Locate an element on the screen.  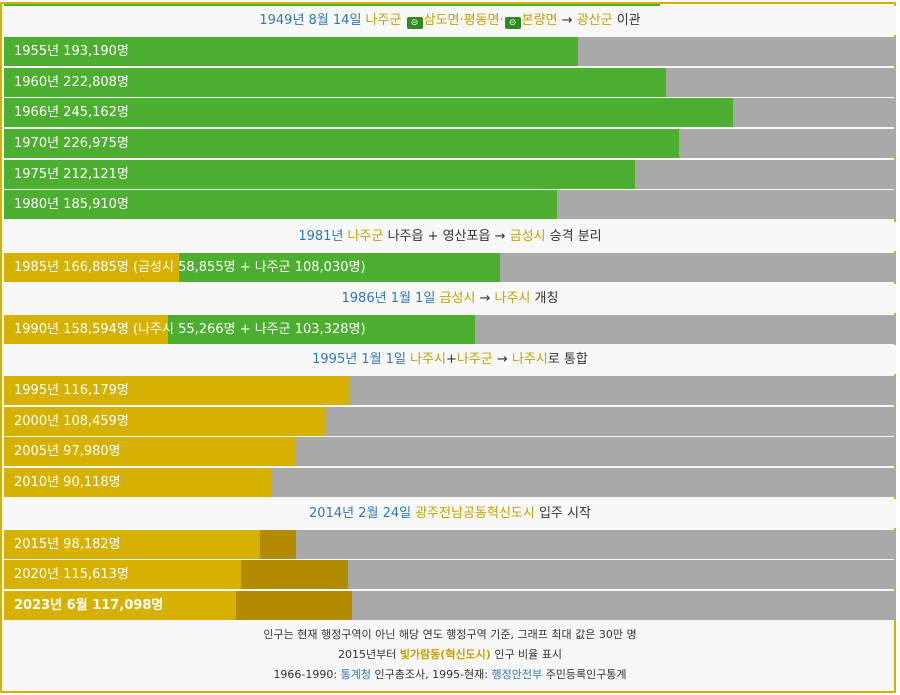
bar-row-1966: 1966년 245,162명 is located at coordinates (450, 112).